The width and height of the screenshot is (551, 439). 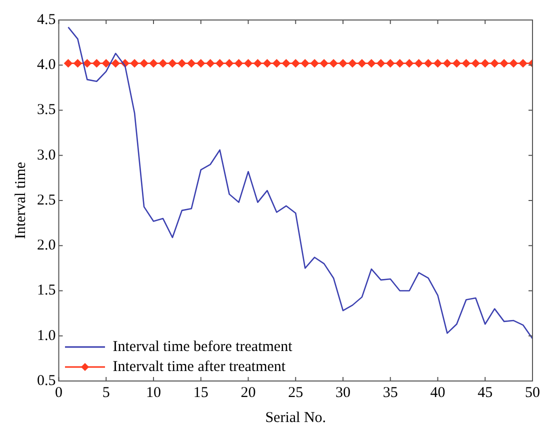 What do you see at coordinates (153, 392) in the screenshot?
I see `x-tick-label: 10` at bounding box center [153, 392].